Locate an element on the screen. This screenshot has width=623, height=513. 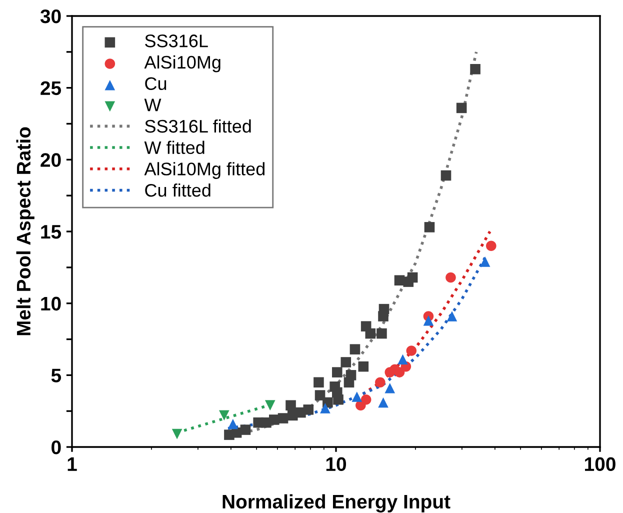
legend-label: SS316L fitted is located at coordinates (198, 126).